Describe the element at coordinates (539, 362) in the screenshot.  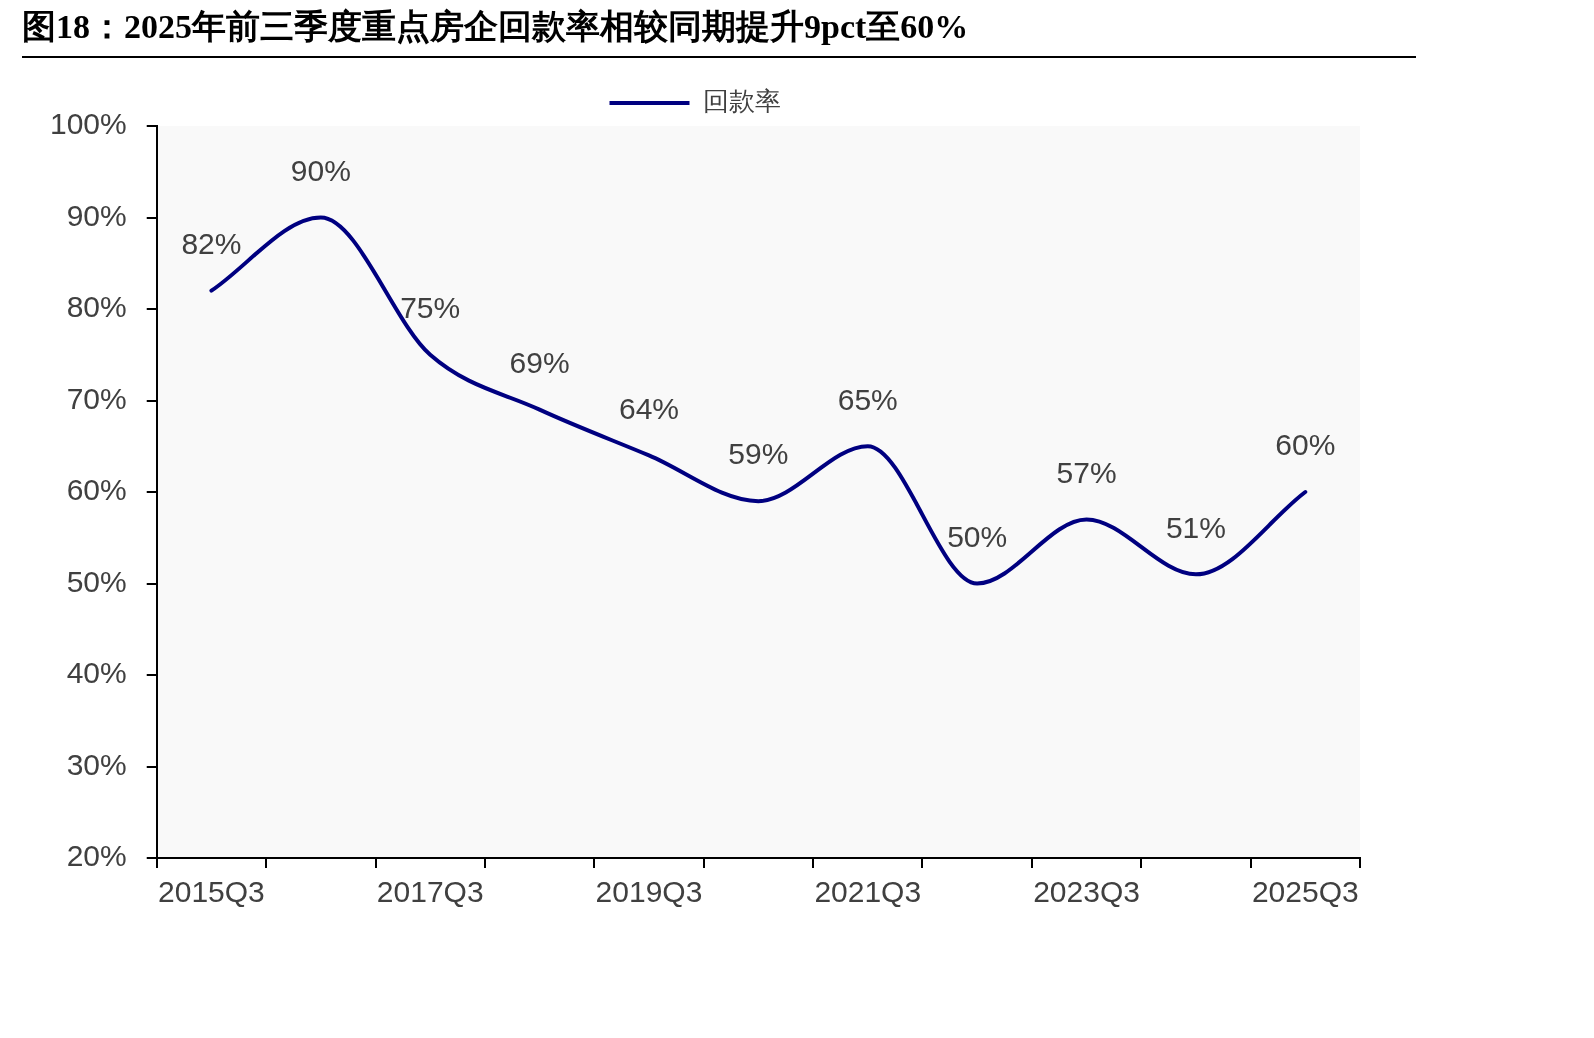
I see `data-label: 69%` at that location.